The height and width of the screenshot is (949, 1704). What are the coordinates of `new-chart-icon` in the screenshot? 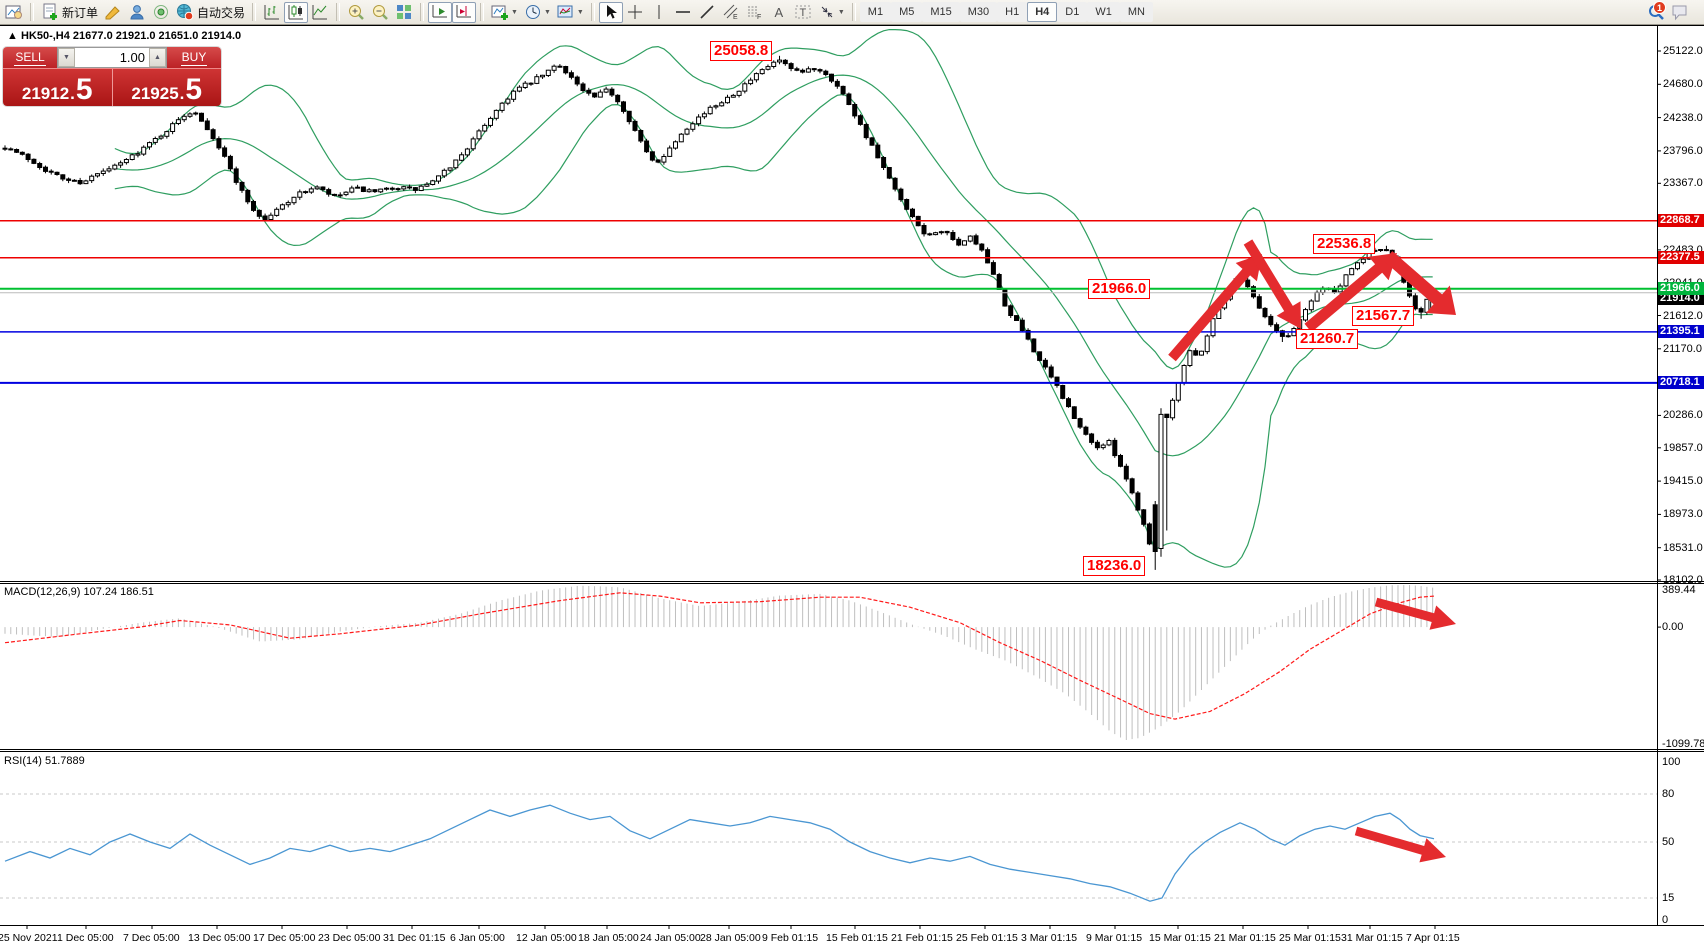 It's located at (500, 12).